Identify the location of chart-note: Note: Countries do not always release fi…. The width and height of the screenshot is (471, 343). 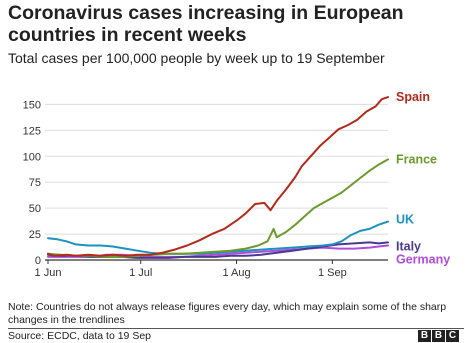
(227, 313).